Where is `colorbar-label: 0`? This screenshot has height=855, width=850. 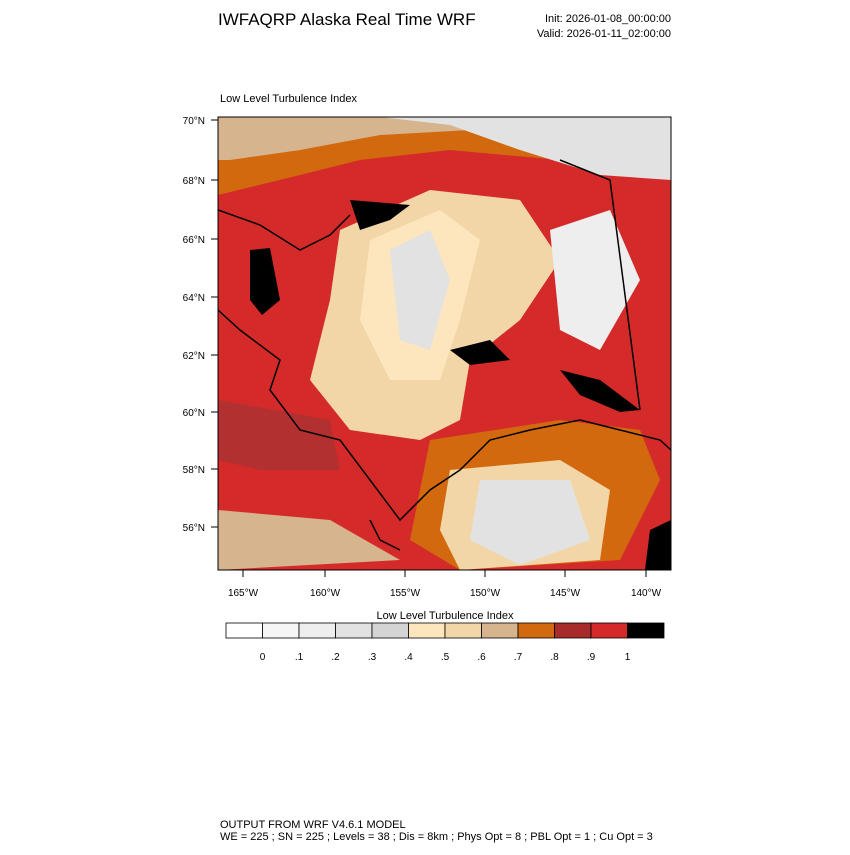 colorbar-label: 0 is located at coordinates (263, 657).